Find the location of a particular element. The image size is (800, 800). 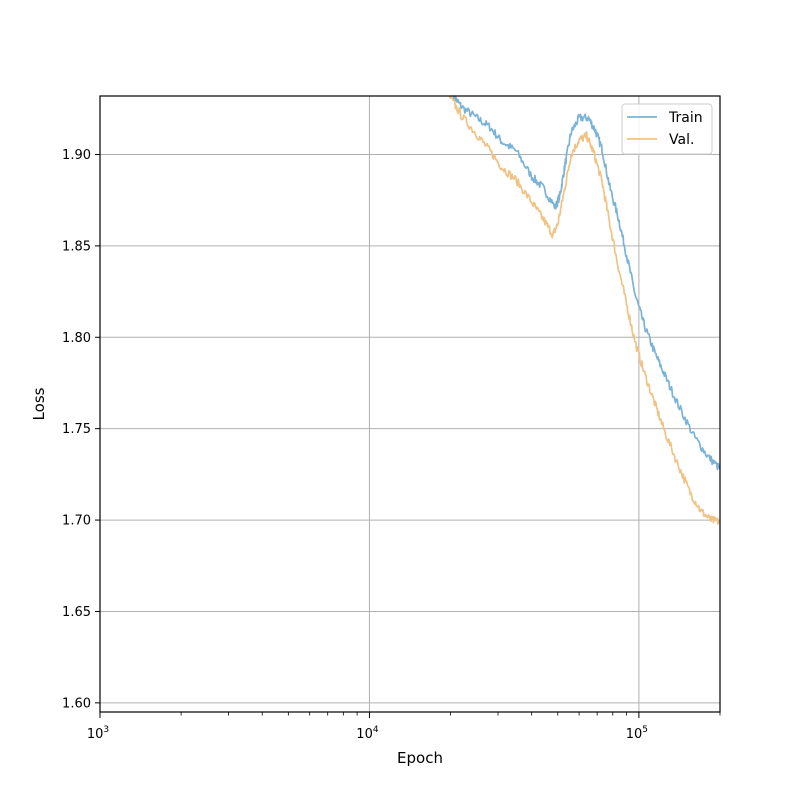

y-tick-label: 1.90 is located at coordinates (76, 155).